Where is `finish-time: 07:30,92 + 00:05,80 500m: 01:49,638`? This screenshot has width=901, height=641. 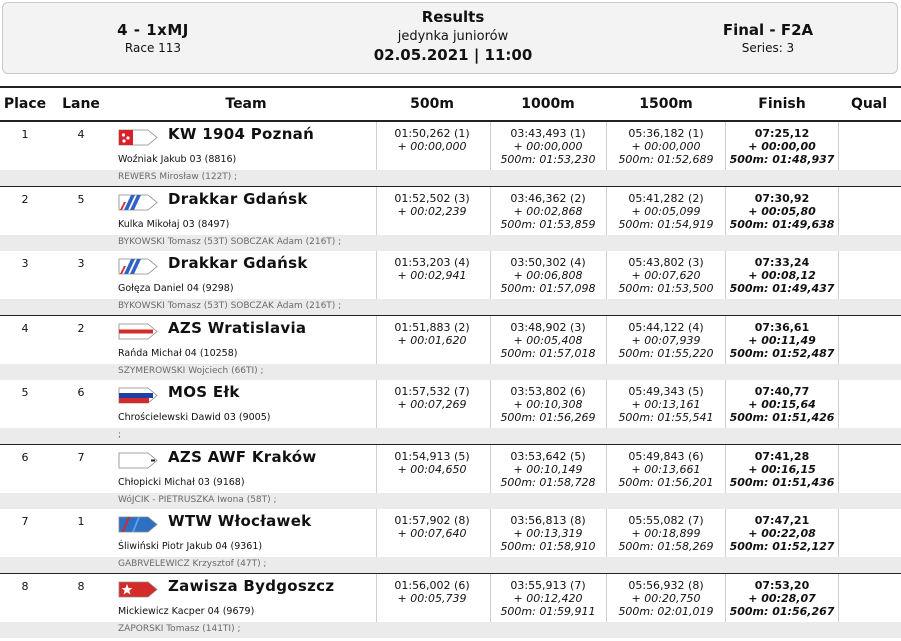
finish-time: 07:30,92 + 00:05,80 500m: 01:49,638 is located at coordinates (782, 211).